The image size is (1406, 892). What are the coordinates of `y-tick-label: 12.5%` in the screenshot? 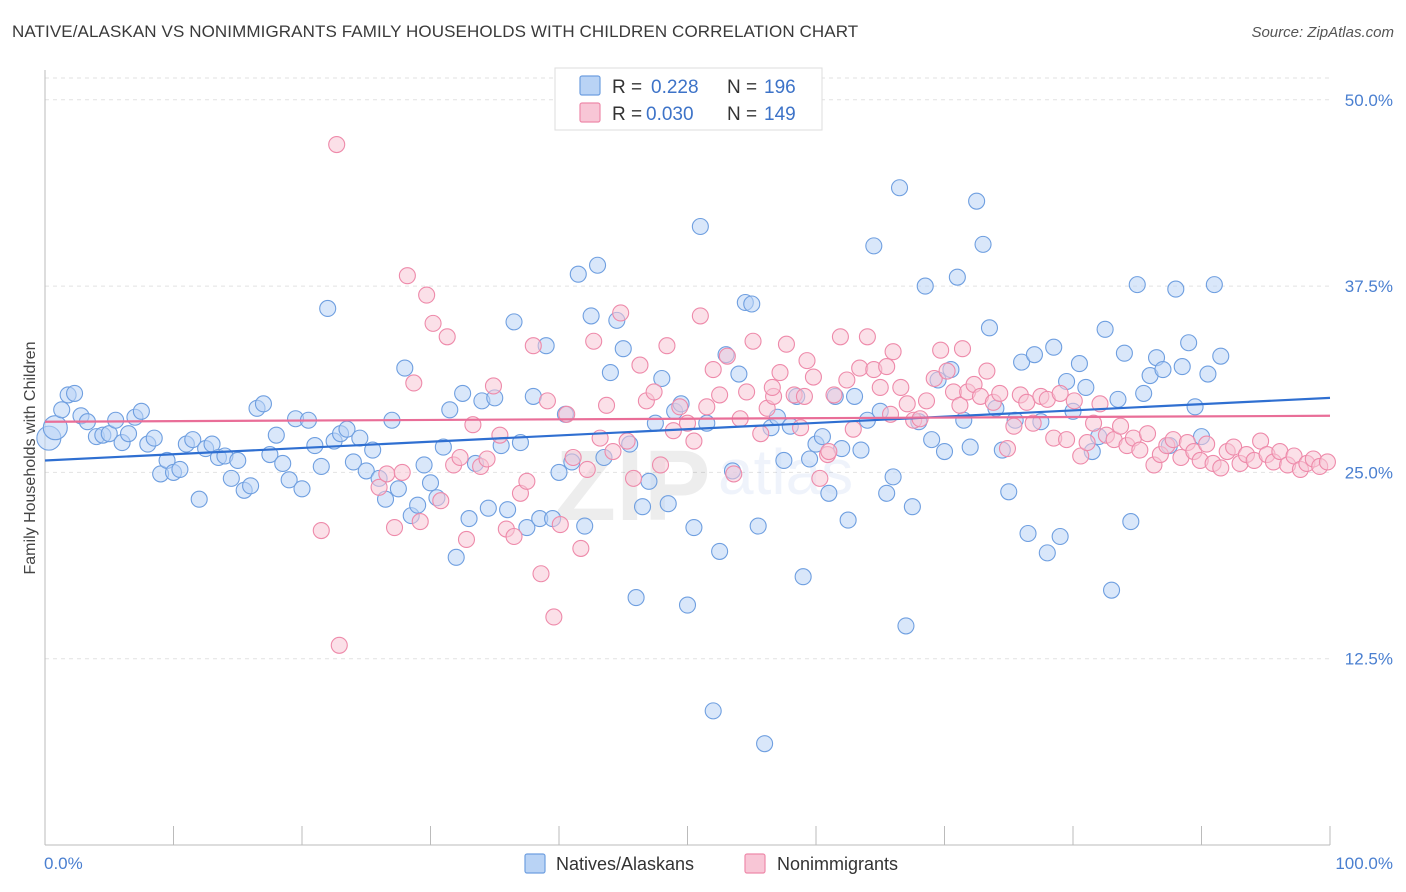 It's located at (1369, 659).